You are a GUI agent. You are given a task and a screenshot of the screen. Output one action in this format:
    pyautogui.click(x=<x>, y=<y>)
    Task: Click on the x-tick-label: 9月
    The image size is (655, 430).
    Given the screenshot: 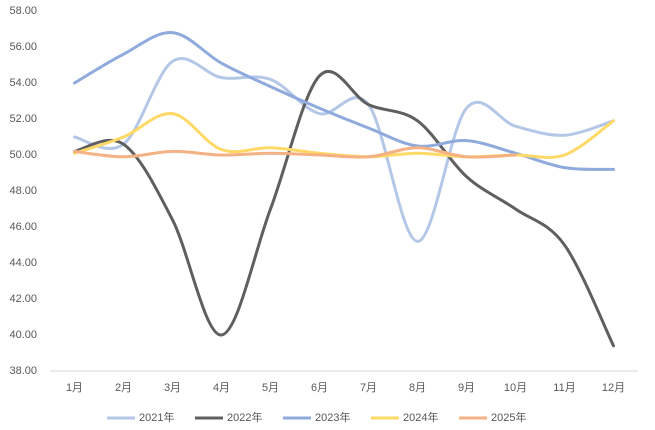 What is the action you would take?
    pyautogui.click(x=466, y=388)
    